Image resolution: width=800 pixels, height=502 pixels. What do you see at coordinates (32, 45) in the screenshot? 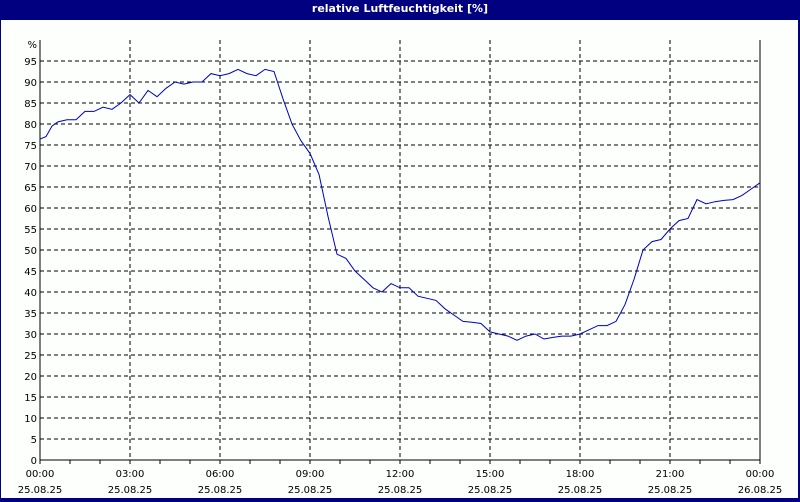
I see `y-axis-unit: %` at bounding box center [32, 45].